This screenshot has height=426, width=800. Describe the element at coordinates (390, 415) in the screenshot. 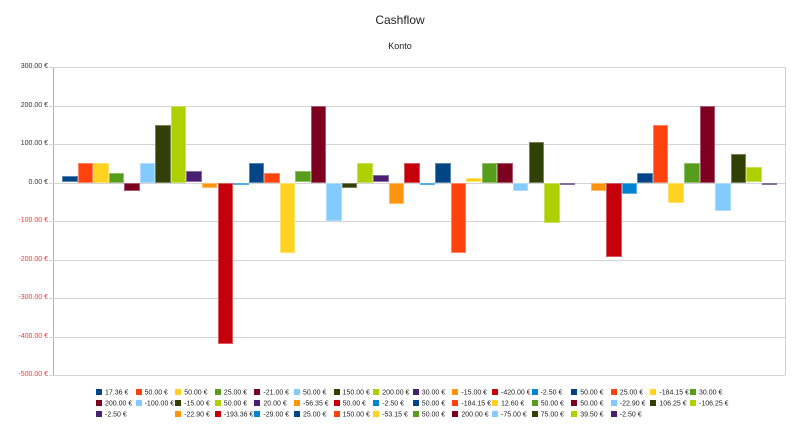

I see `legend-item: -53.15 €` at that location.